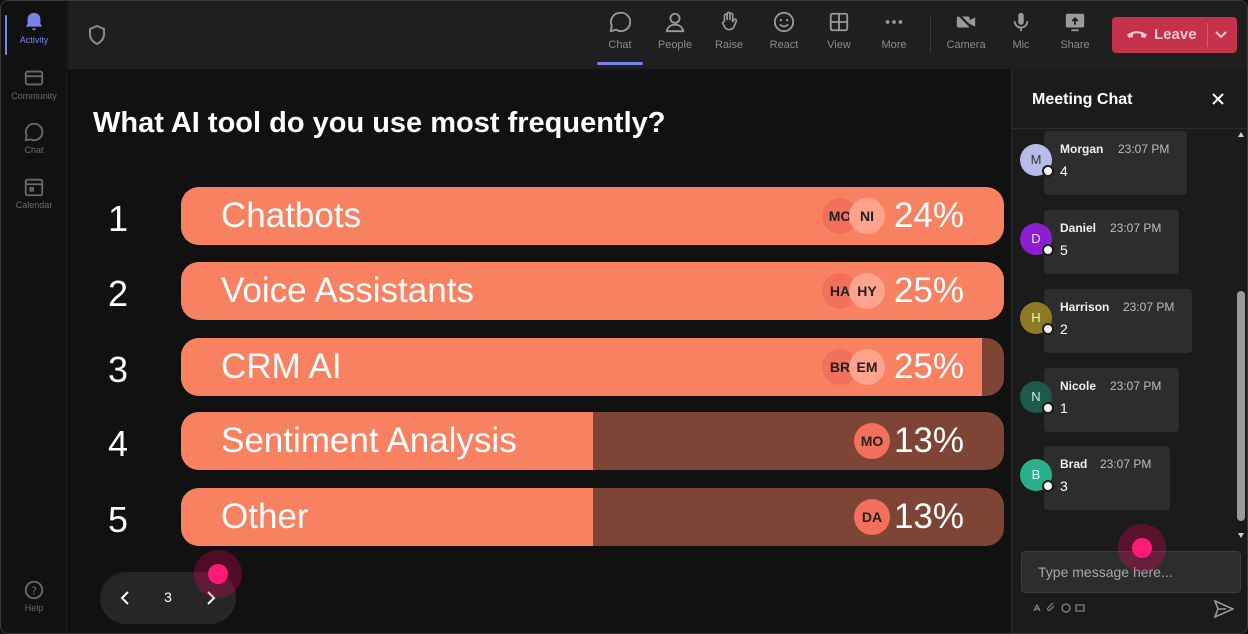 This screenshot has width=1248, height=634. I want to click on poll-option-bar: Sentiment Analysis MO 13%, so click(592, 441).